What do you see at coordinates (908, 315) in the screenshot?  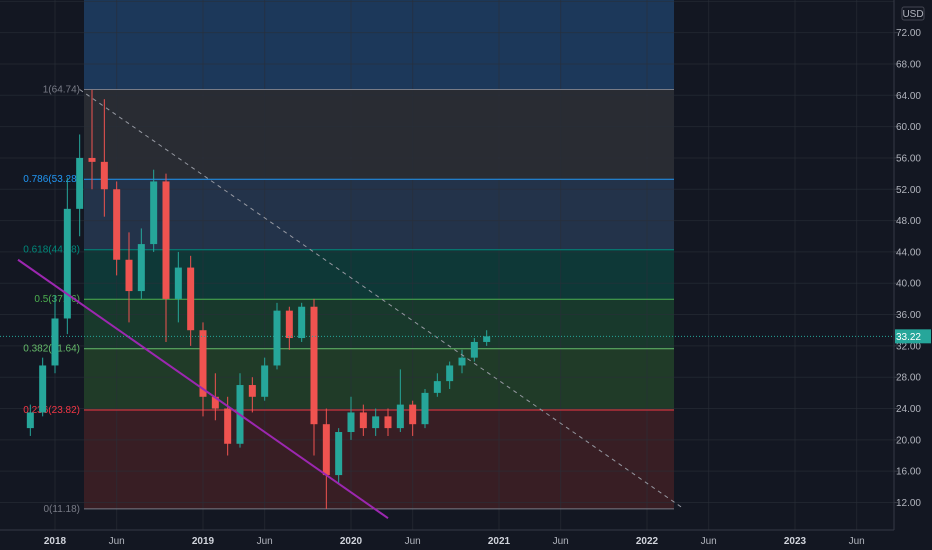 I see `price-axis-label: 36.00` at bounding box center [908, 315].